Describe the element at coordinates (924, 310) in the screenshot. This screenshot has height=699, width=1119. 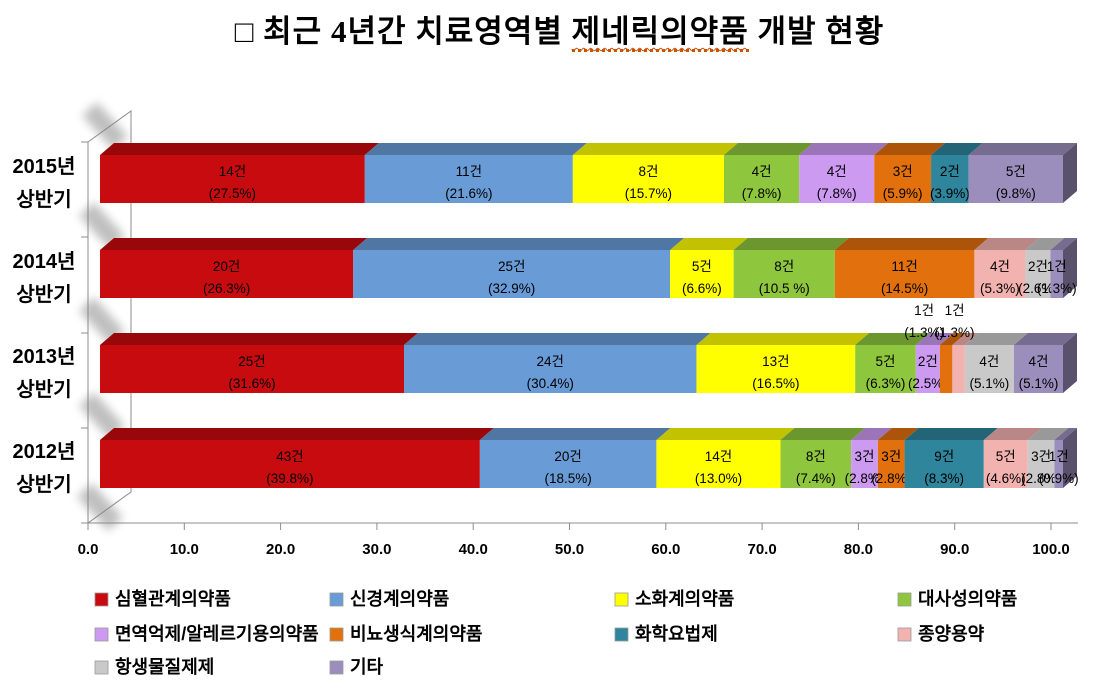
I see `segment-count-label-above: 1건` at that location.